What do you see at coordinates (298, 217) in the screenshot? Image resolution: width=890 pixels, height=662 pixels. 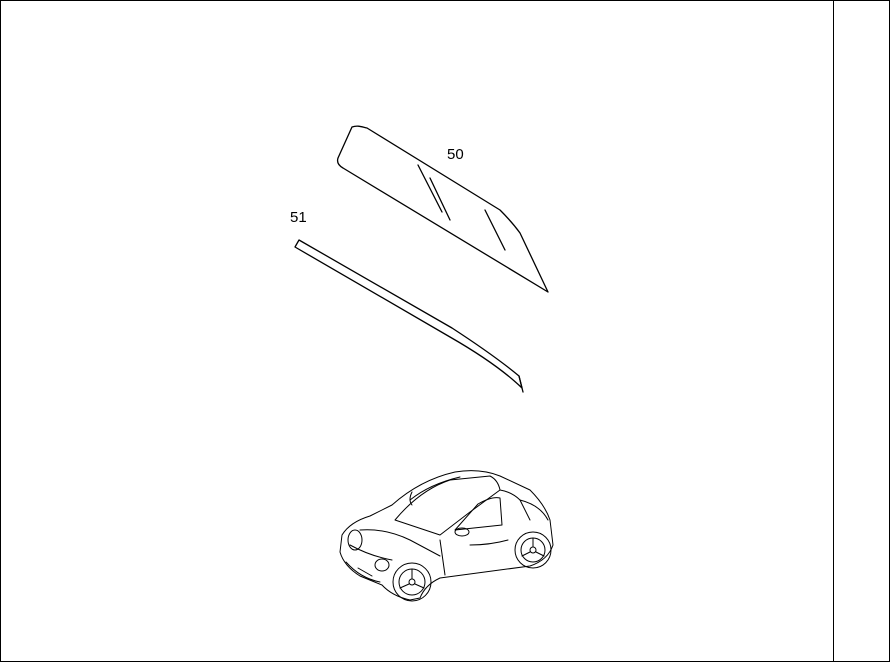 I see `callout-label-51: 51` at bounding box center [298, 217].